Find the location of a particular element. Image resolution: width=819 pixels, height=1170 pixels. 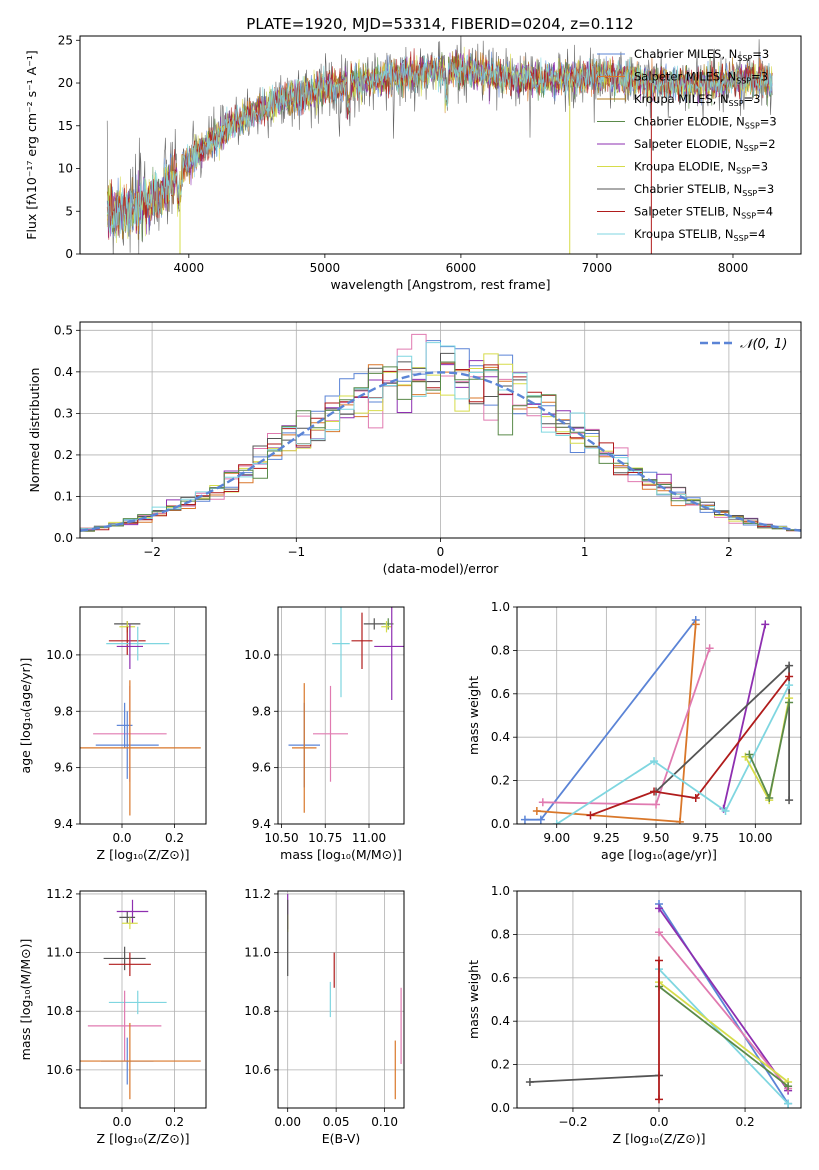

mass-vs-ebv-panel: 0.00 0.05 0.10 10.6 10.8 11.0 11.2 E(B-V) is located at coordinates (324, 1016).